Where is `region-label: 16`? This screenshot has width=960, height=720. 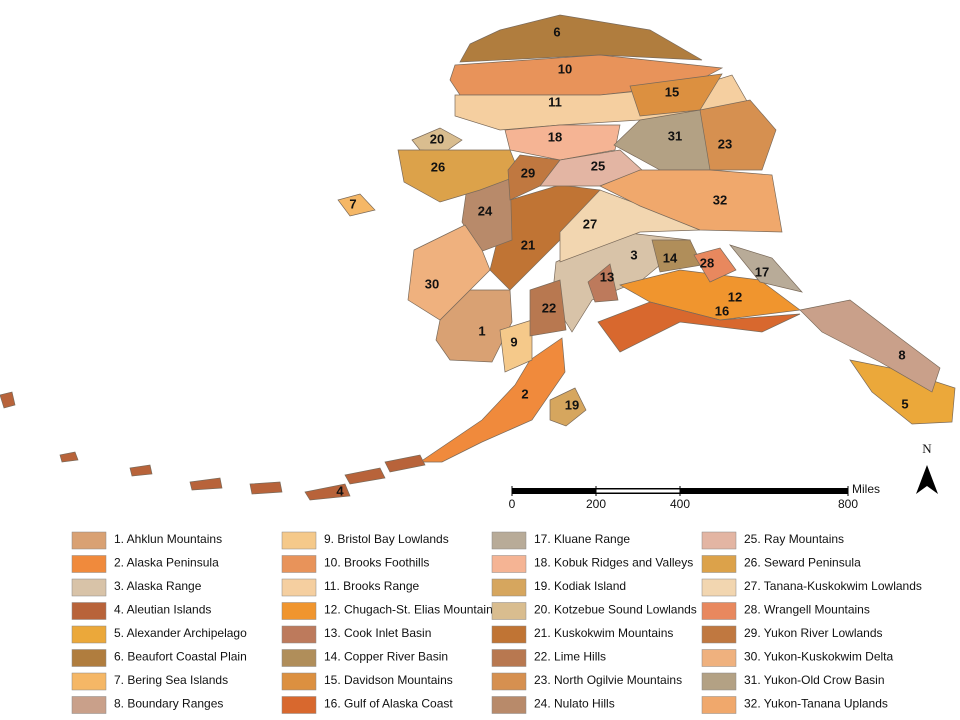 region-label: 16 is located at coordinates (722, 310).